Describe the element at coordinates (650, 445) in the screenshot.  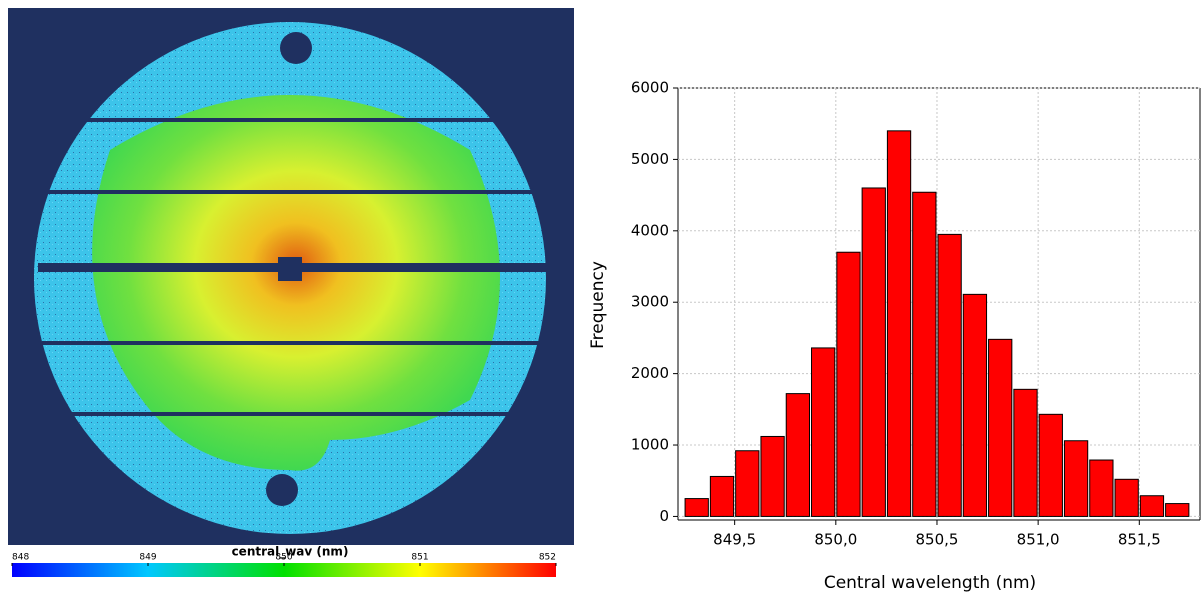
I see `y-tick-label: 1000` at that location.